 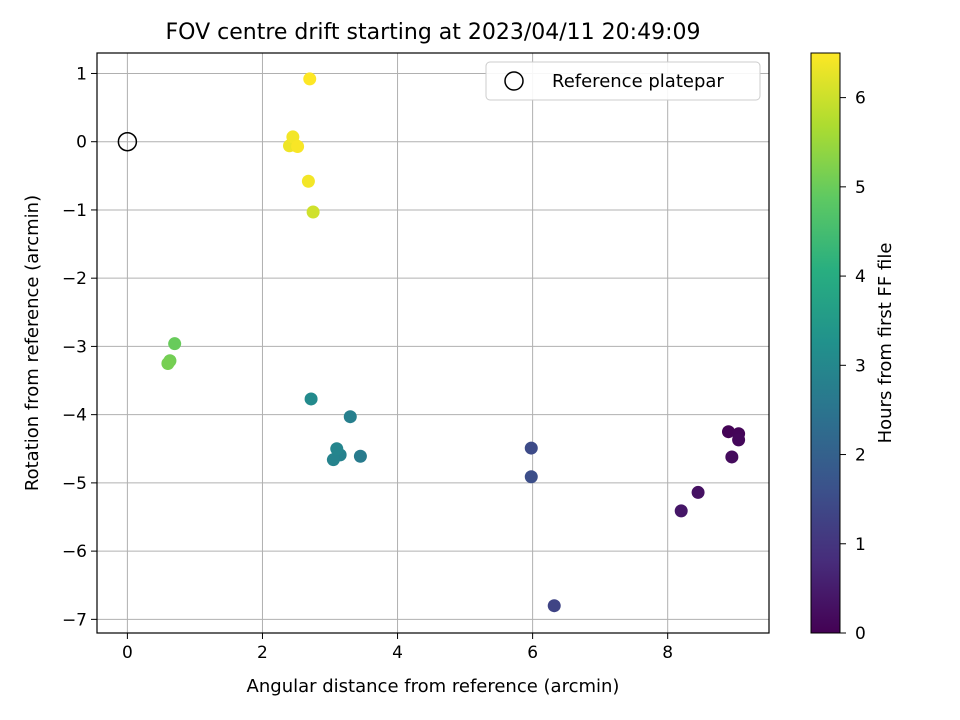 I want to click on legend: Reference platepar, so click(x=623, y=81).